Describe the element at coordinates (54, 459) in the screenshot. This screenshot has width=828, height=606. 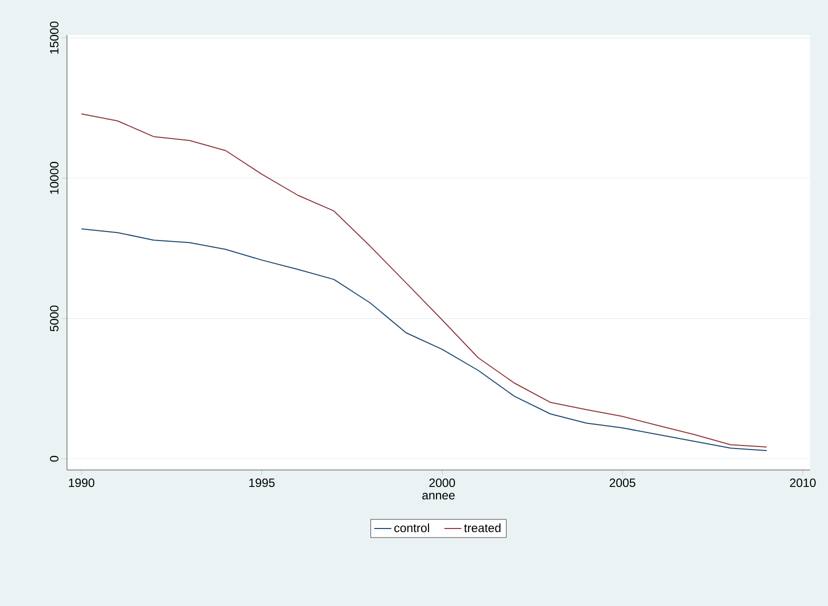
I see `y-tick-label: 0` at that location.